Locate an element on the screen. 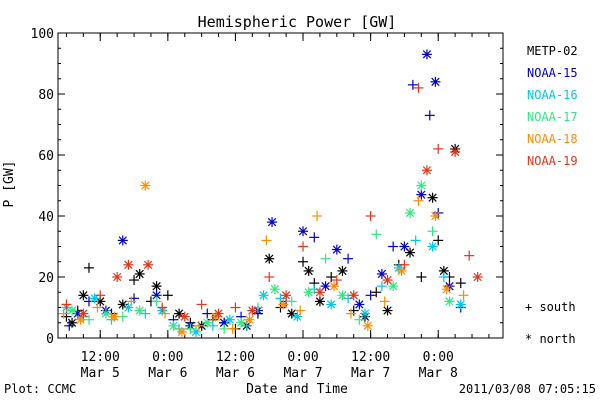 The image size is (600, 400). x-tick-date-label: Mar 6 is located at coordinates (235, 373).